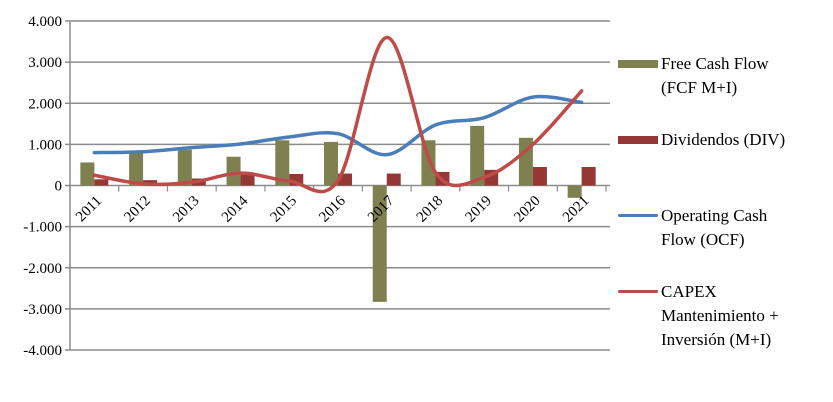  What do you see at coordinates (576, 209) in the screenshot?
I see `x-tick-label: 2021` at bounding box center [576, 209].